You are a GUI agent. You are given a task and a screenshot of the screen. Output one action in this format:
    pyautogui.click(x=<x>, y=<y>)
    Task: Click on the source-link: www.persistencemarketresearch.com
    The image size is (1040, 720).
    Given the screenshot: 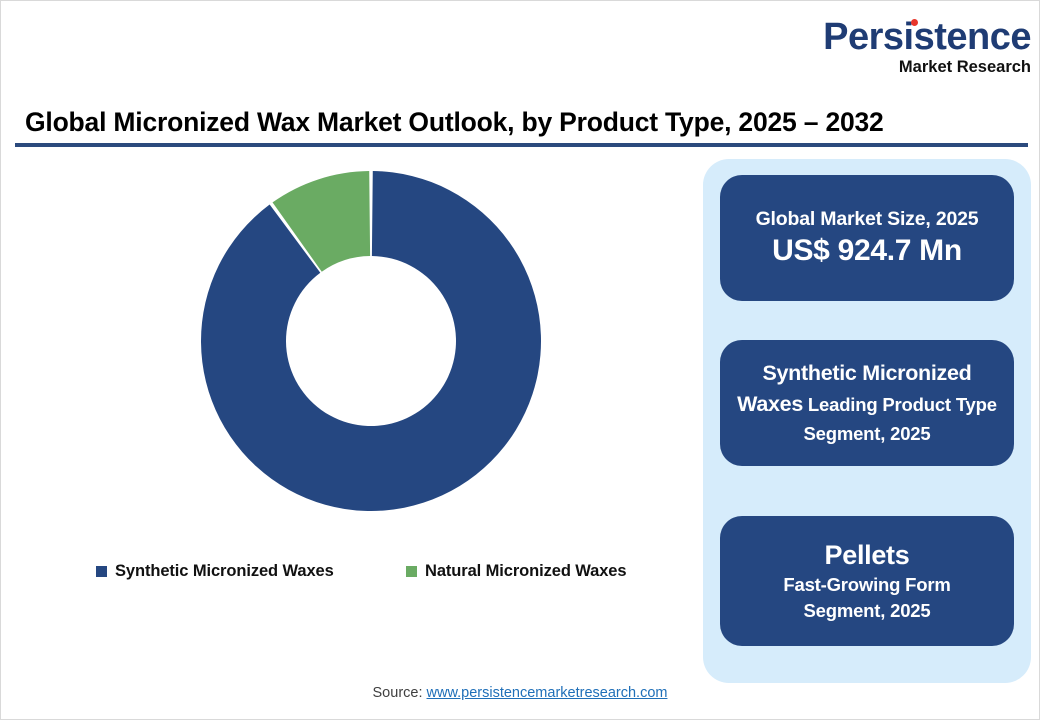 What is the action you would take?
    pyautogui.click(x=547, y=693)
    